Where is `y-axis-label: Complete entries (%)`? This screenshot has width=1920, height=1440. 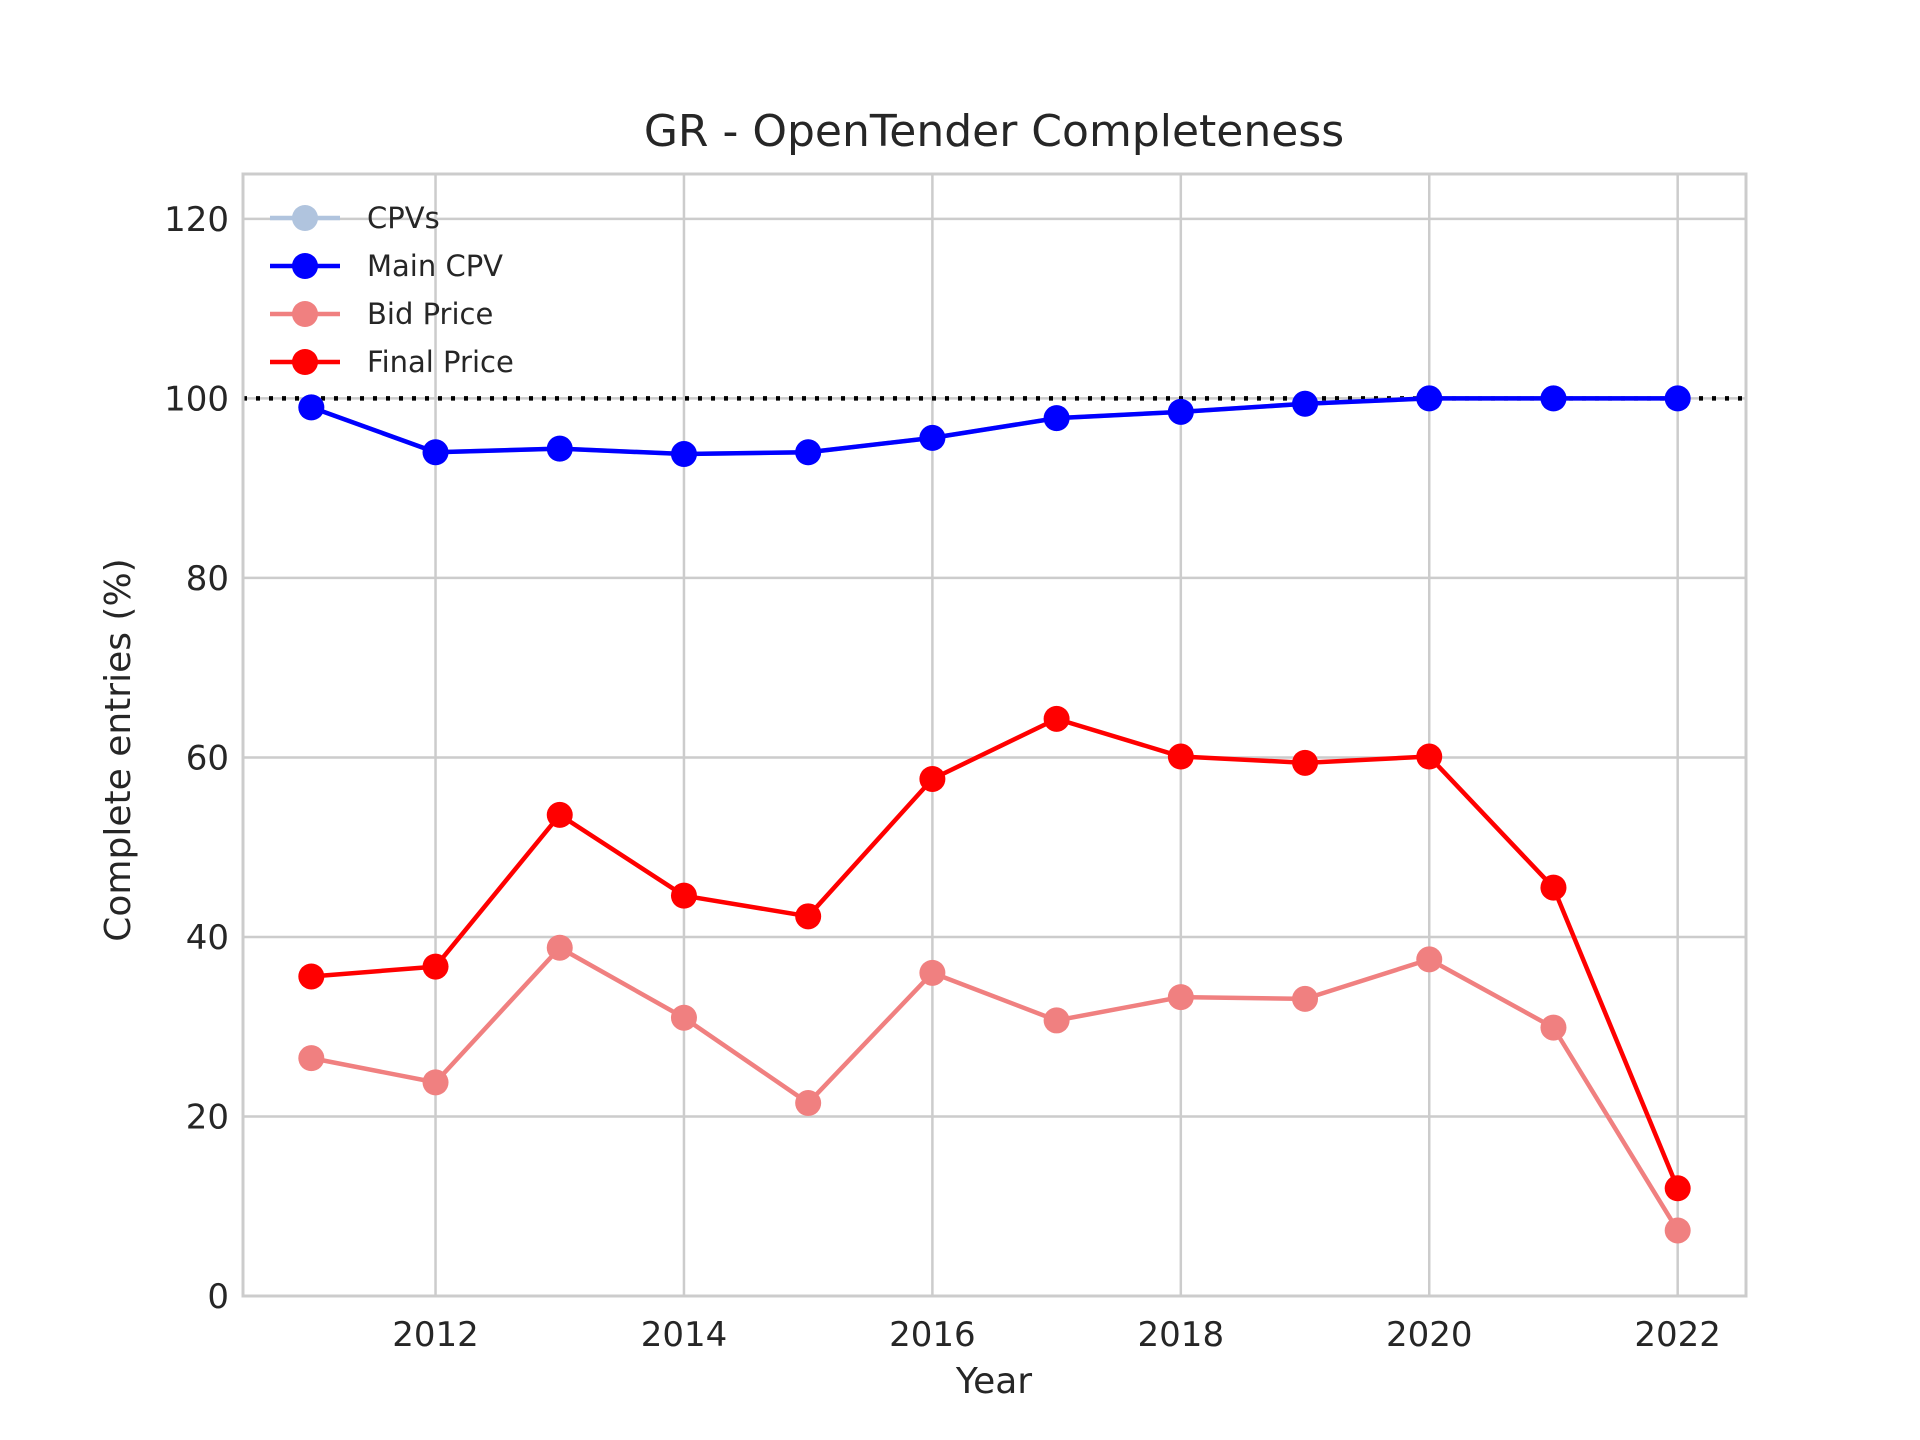 y-axis-label: Complete entries (%) is located at coordinates (118, 749).